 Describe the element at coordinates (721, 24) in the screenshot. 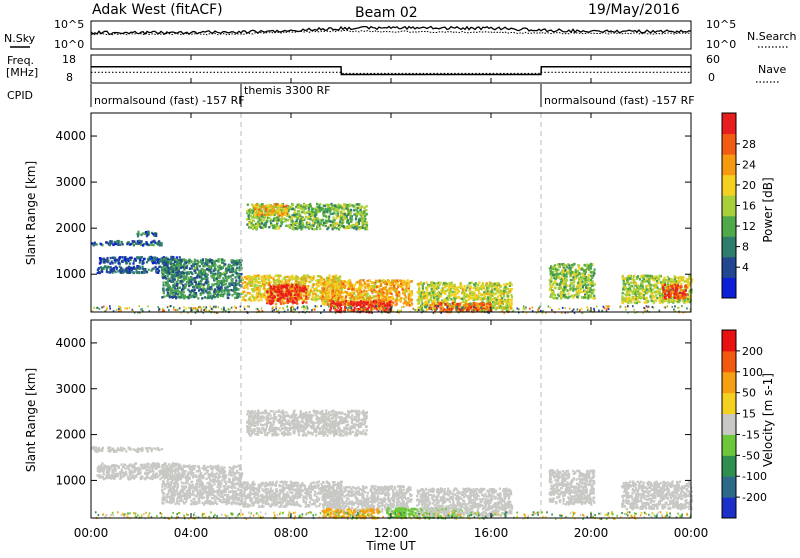

I see `nsearch-tick-top: 10^5` at that location.